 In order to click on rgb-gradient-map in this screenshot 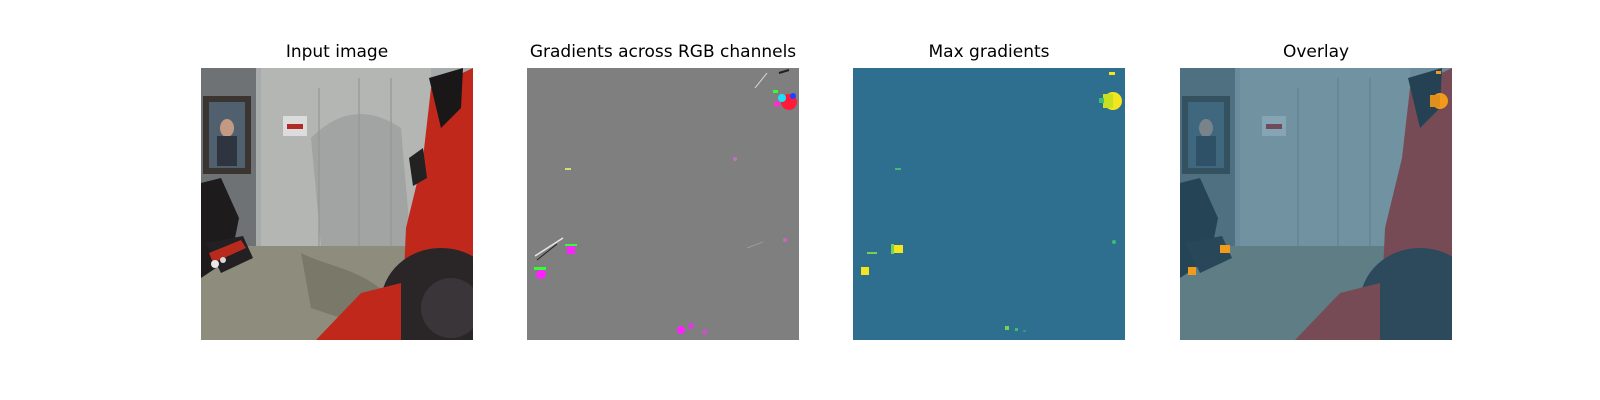, I will do `click(663, 204)`.